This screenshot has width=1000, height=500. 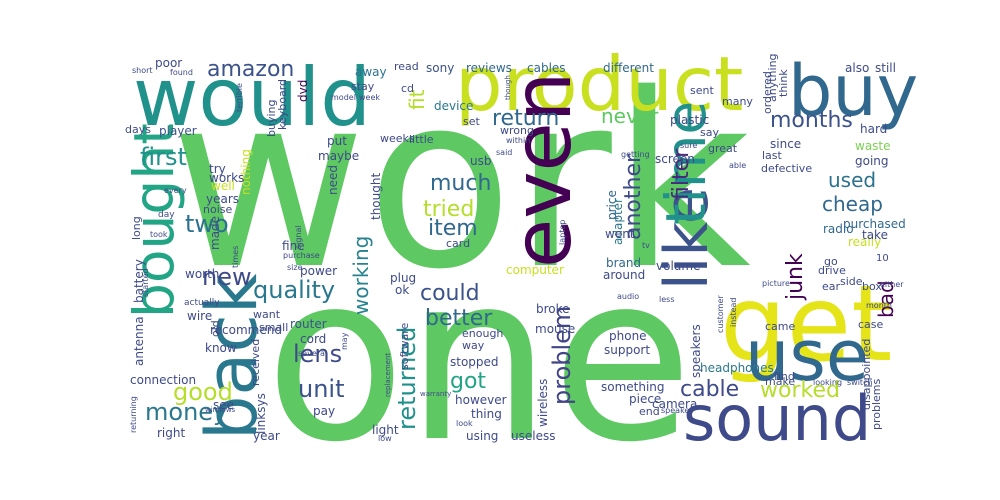 What do you see at coordinates (852, 204) in the screenshot?
I see `word-cheap: cheap` at bounding box center [852, 204].